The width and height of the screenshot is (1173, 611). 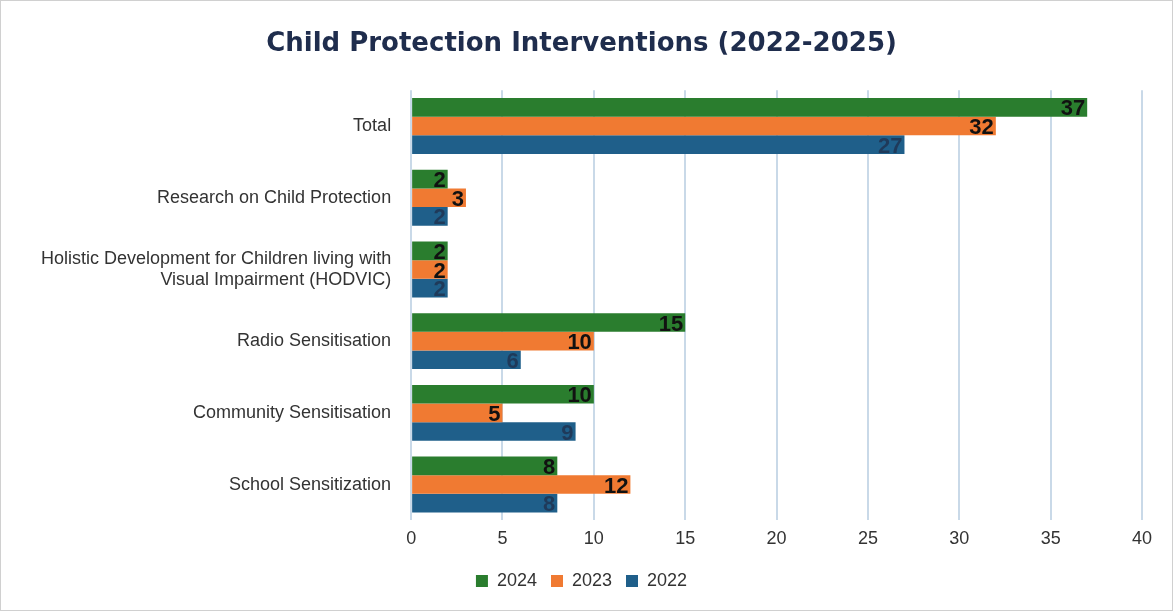 What do you see at coordinates (274, 196) in the screenshot?
I see `y-tick-label: Research on Child Protection` at bounding box center [274, 196].